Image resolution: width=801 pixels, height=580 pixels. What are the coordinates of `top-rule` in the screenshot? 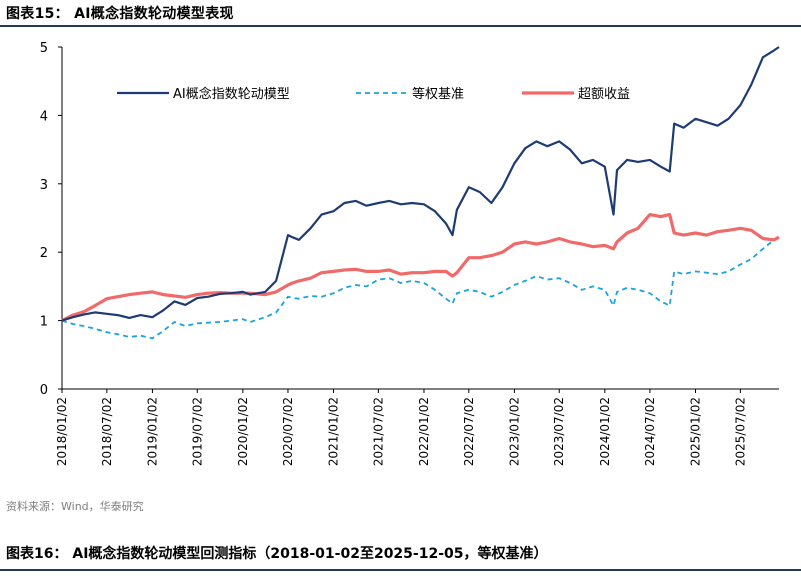 It's located at (400, 26).